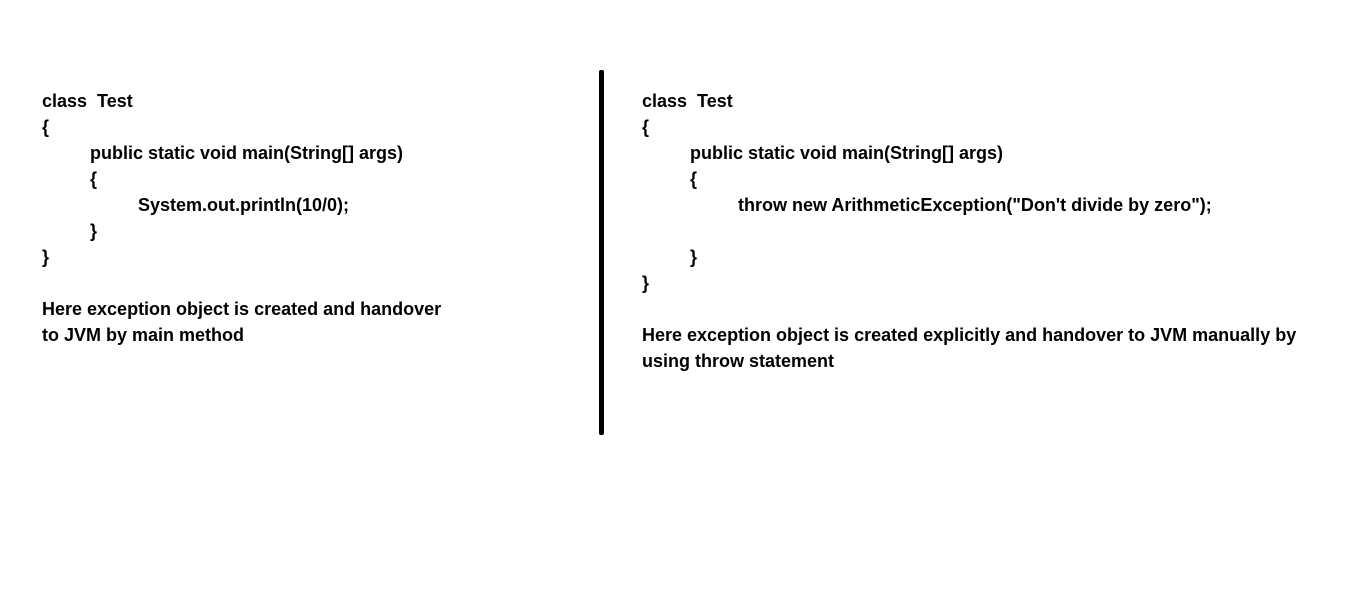 This screenshot has height=613, width=1360. What do you see at coordinates (601, 252) in the screenshot?
I see `vertical-divider` at bounding box center [601, 252].